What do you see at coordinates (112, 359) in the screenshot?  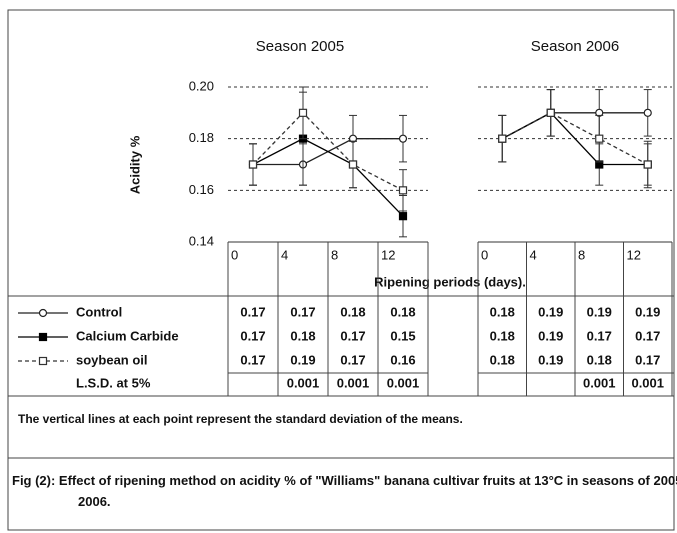 I see `legend-label: soybean oil` at bounding box center [112, 359].